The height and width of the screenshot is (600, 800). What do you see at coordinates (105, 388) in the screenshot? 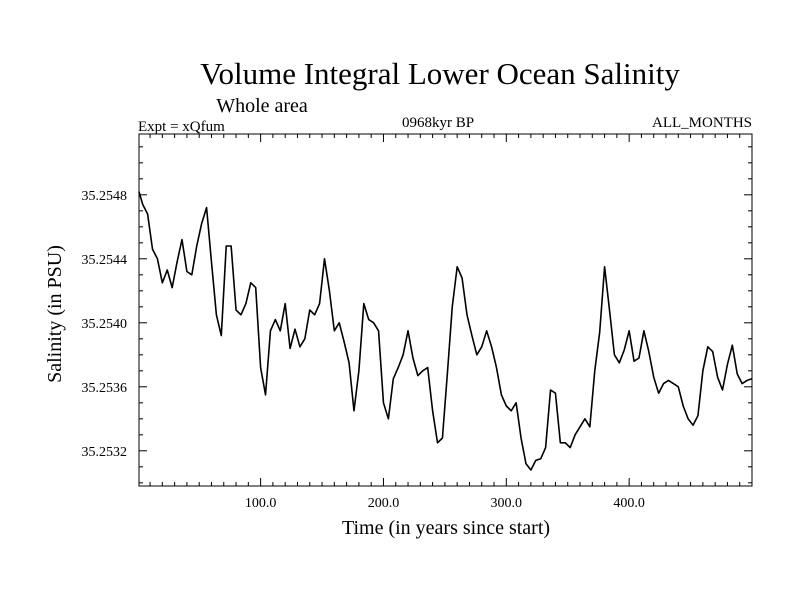
I see `y-tick-label: 35.2536` at bounding box center [105, 388].